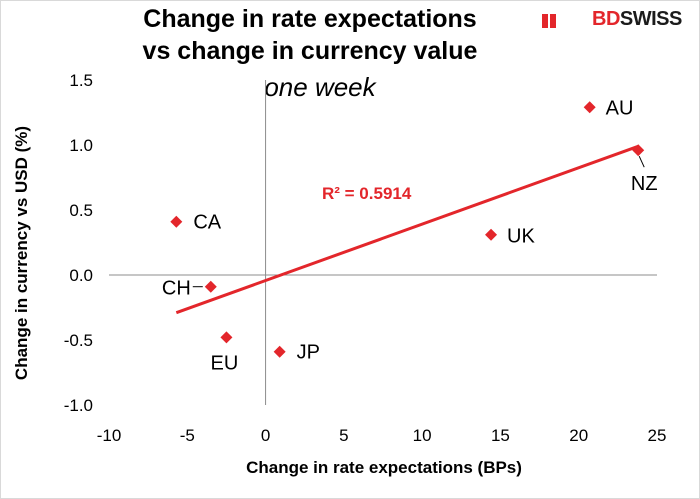  I want to click on x-tick-label: 25, so click(657, 435).